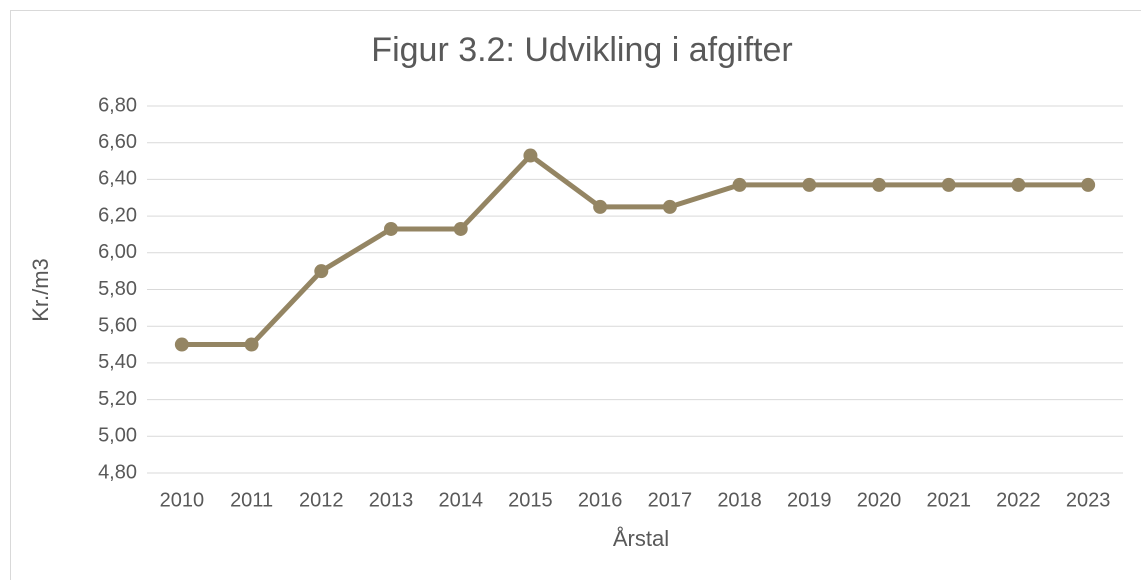  Describe the element at coordinates (182, 500) in the screenshot. I see `x-tick-label: 2010` at that location.